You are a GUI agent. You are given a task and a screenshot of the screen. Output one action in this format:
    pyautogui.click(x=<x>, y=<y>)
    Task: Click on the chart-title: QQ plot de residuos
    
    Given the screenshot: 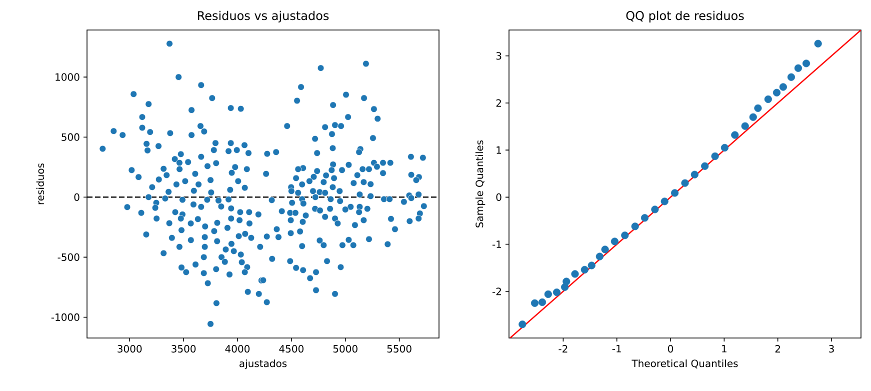 What is the action you would take?
    pyautogui.click(x=685, y=16)
    